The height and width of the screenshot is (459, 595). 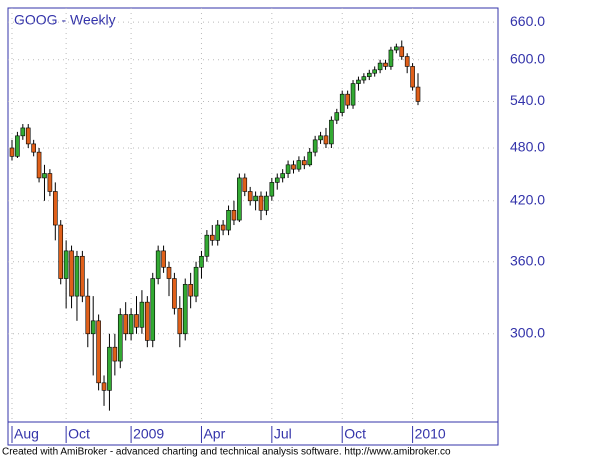 I want to click on x-tick-label: Aug, so click(x=26, y=434).